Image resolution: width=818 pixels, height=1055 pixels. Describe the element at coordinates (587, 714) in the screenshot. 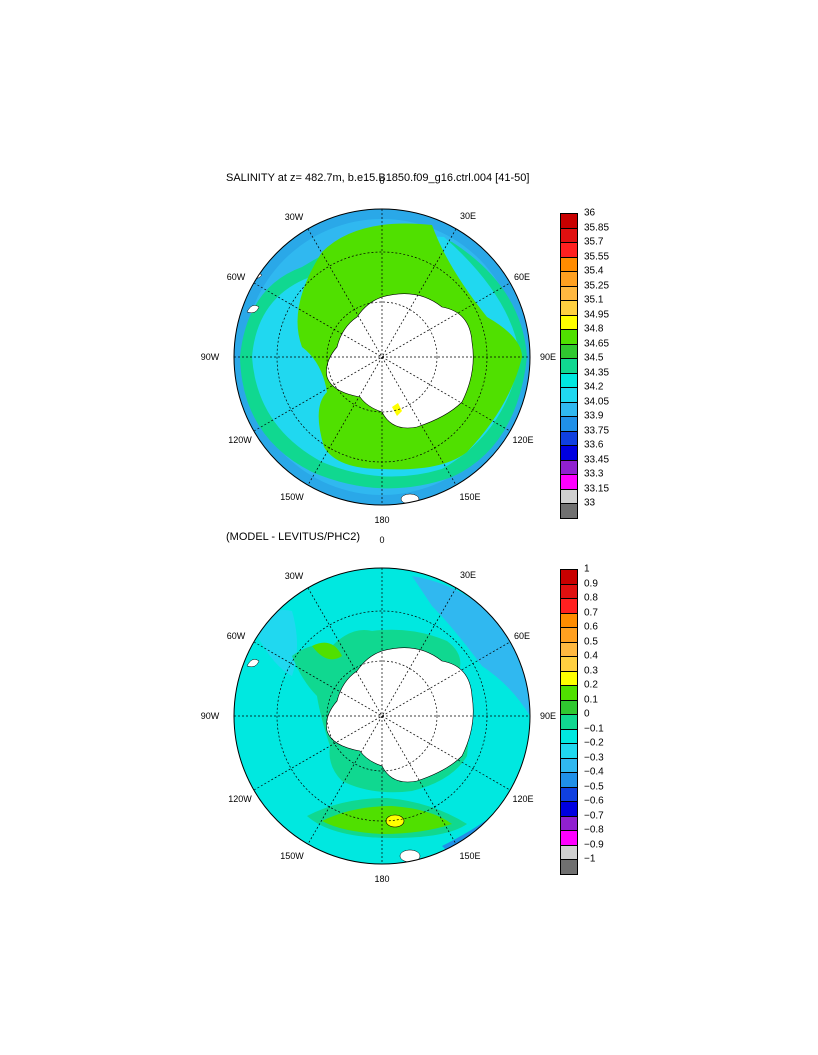

I see `colorbar-label: 0` at that location.